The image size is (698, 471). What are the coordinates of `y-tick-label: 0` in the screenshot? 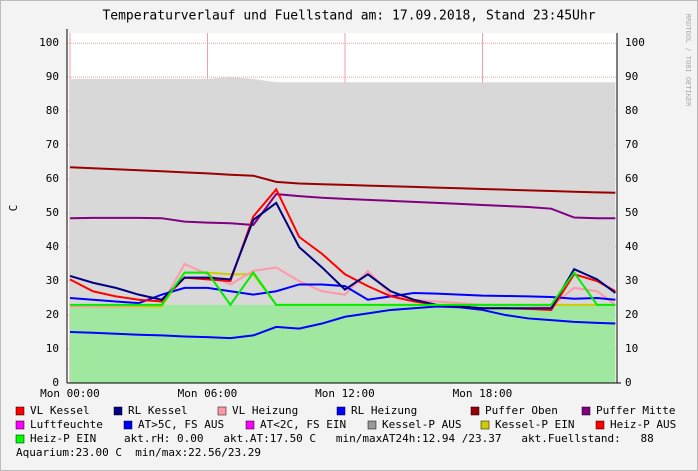 It's located at (55, 382).